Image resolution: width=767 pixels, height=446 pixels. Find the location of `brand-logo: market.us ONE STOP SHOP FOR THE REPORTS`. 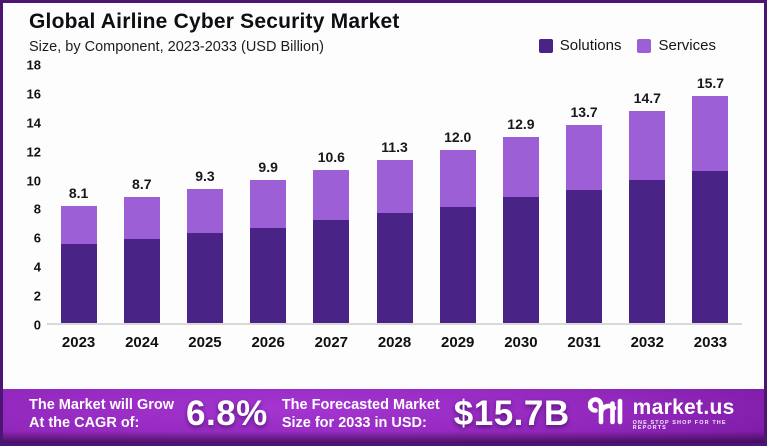

brand-logo: market.us ONE STOP SHOP FOR THE REPORTS is located at coordinates (667, 414).